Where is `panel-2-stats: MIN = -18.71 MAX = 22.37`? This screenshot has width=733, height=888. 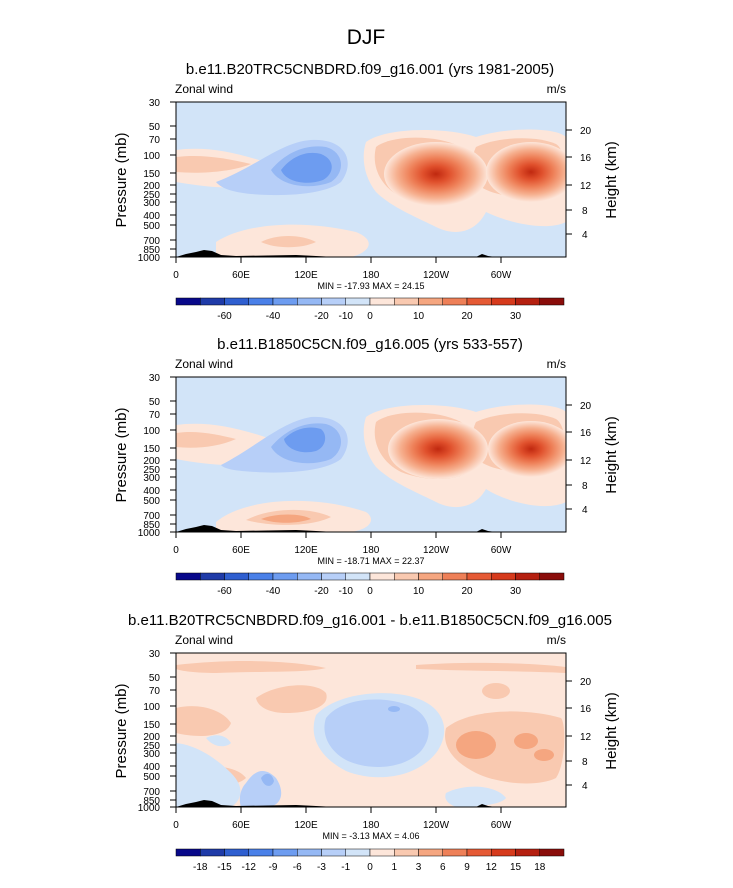 panel-2-stats: MIN = -18.71 MAX = 22.37 is located at coordinates (370, 561).